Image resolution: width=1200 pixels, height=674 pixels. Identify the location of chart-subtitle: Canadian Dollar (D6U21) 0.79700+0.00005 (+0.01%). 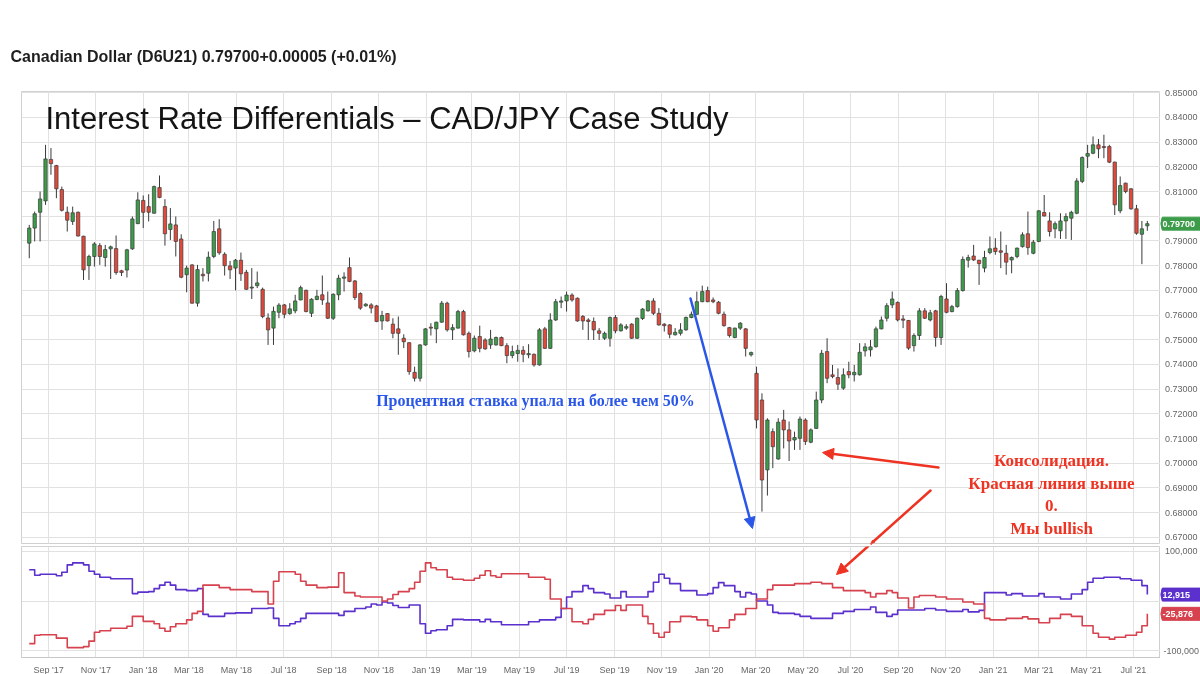
(203, 56).